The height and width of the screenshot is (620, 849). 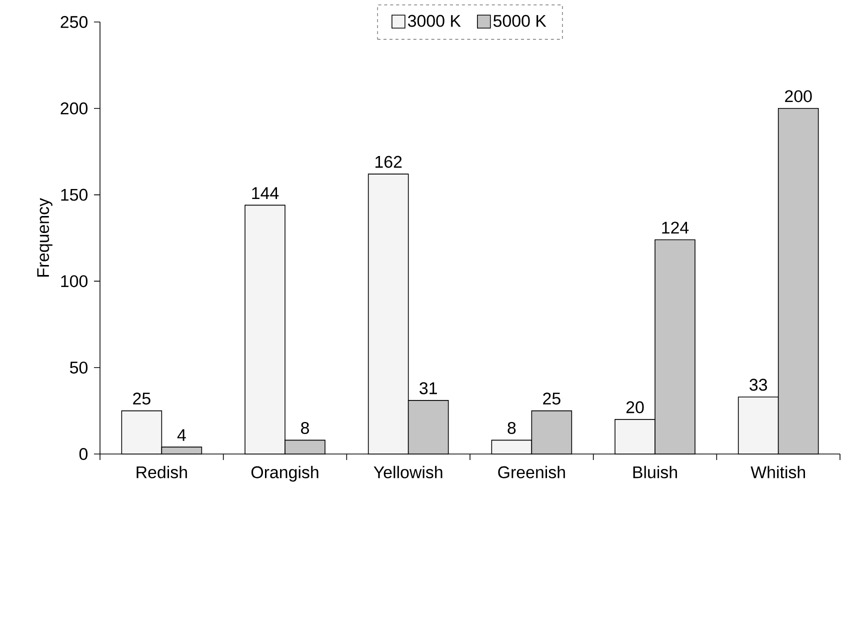 I want to click on y-tick-label: 50, so click(x=79, y=368).